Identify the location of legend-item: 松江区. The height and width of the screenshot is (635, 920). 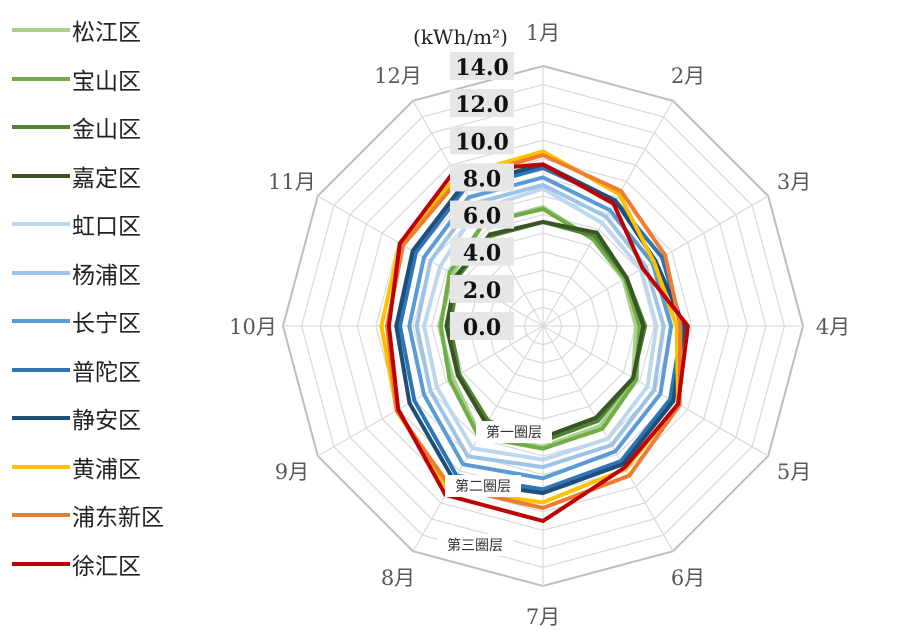
(102, 30).